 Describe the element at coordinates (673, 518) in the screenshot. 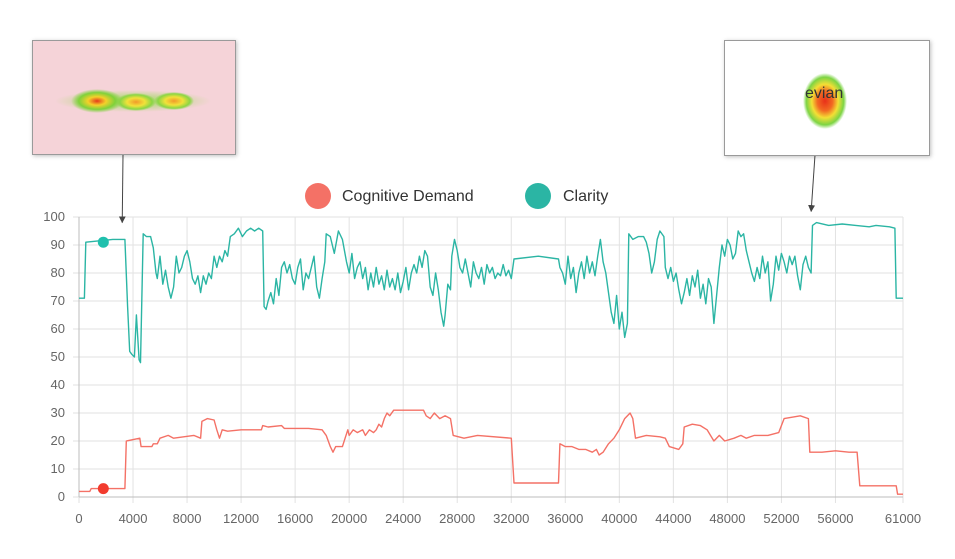

I see `x-tick-label: 44000` at that location.